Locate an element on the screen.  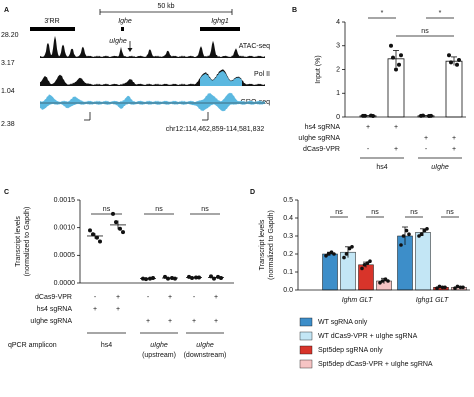
y-tick-label: 0.0000 is located at coordinates (65, 283).